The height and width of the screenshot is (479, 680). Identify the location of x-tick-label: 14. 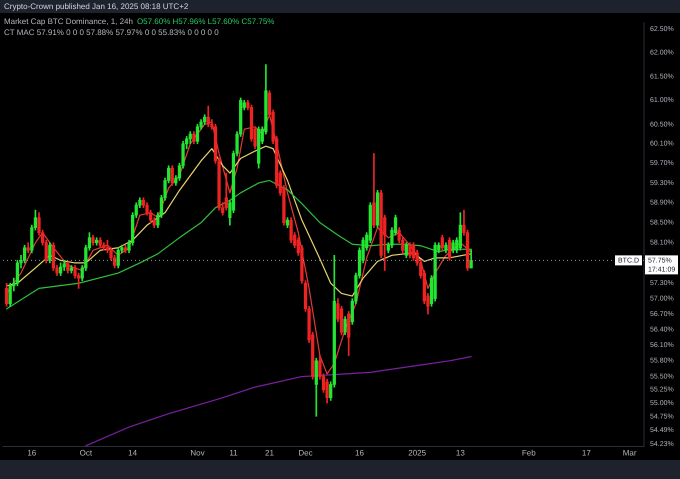
(133, 453).